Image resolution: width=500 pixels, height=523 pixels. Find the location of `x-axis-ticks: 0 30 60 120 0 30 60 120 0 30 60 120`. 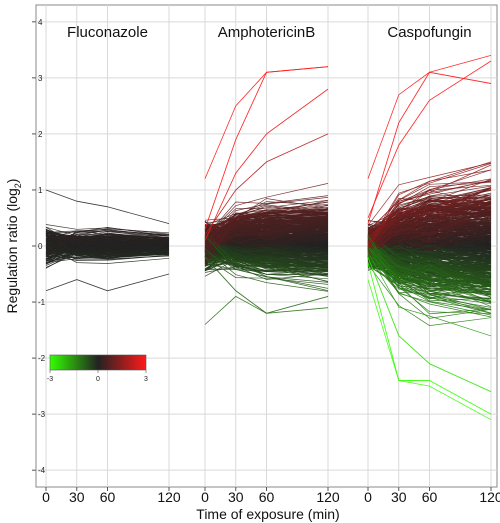

x-axis-ticks: 0 30 60 120 0 30 60 120 0 30 60 120 is located at coordinates (271, 496).